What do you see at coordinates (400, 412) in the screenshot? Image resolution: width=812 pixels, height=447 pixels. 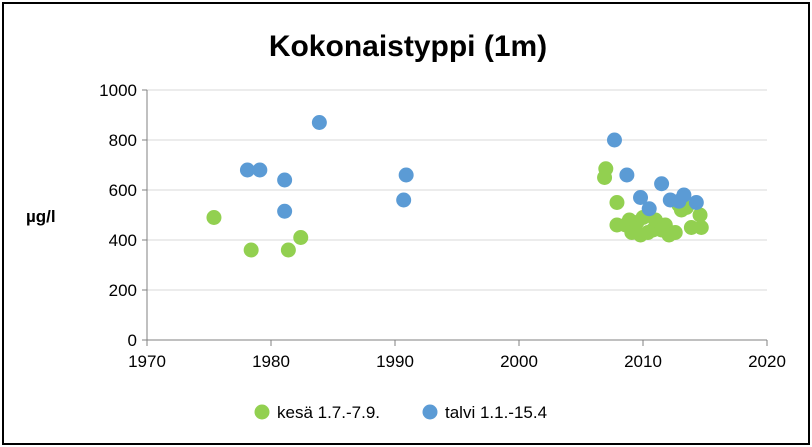 I see `legend: kesä 1.7.-7.9. talvi 1.1.-15.4` at bounding box center [400, 412].